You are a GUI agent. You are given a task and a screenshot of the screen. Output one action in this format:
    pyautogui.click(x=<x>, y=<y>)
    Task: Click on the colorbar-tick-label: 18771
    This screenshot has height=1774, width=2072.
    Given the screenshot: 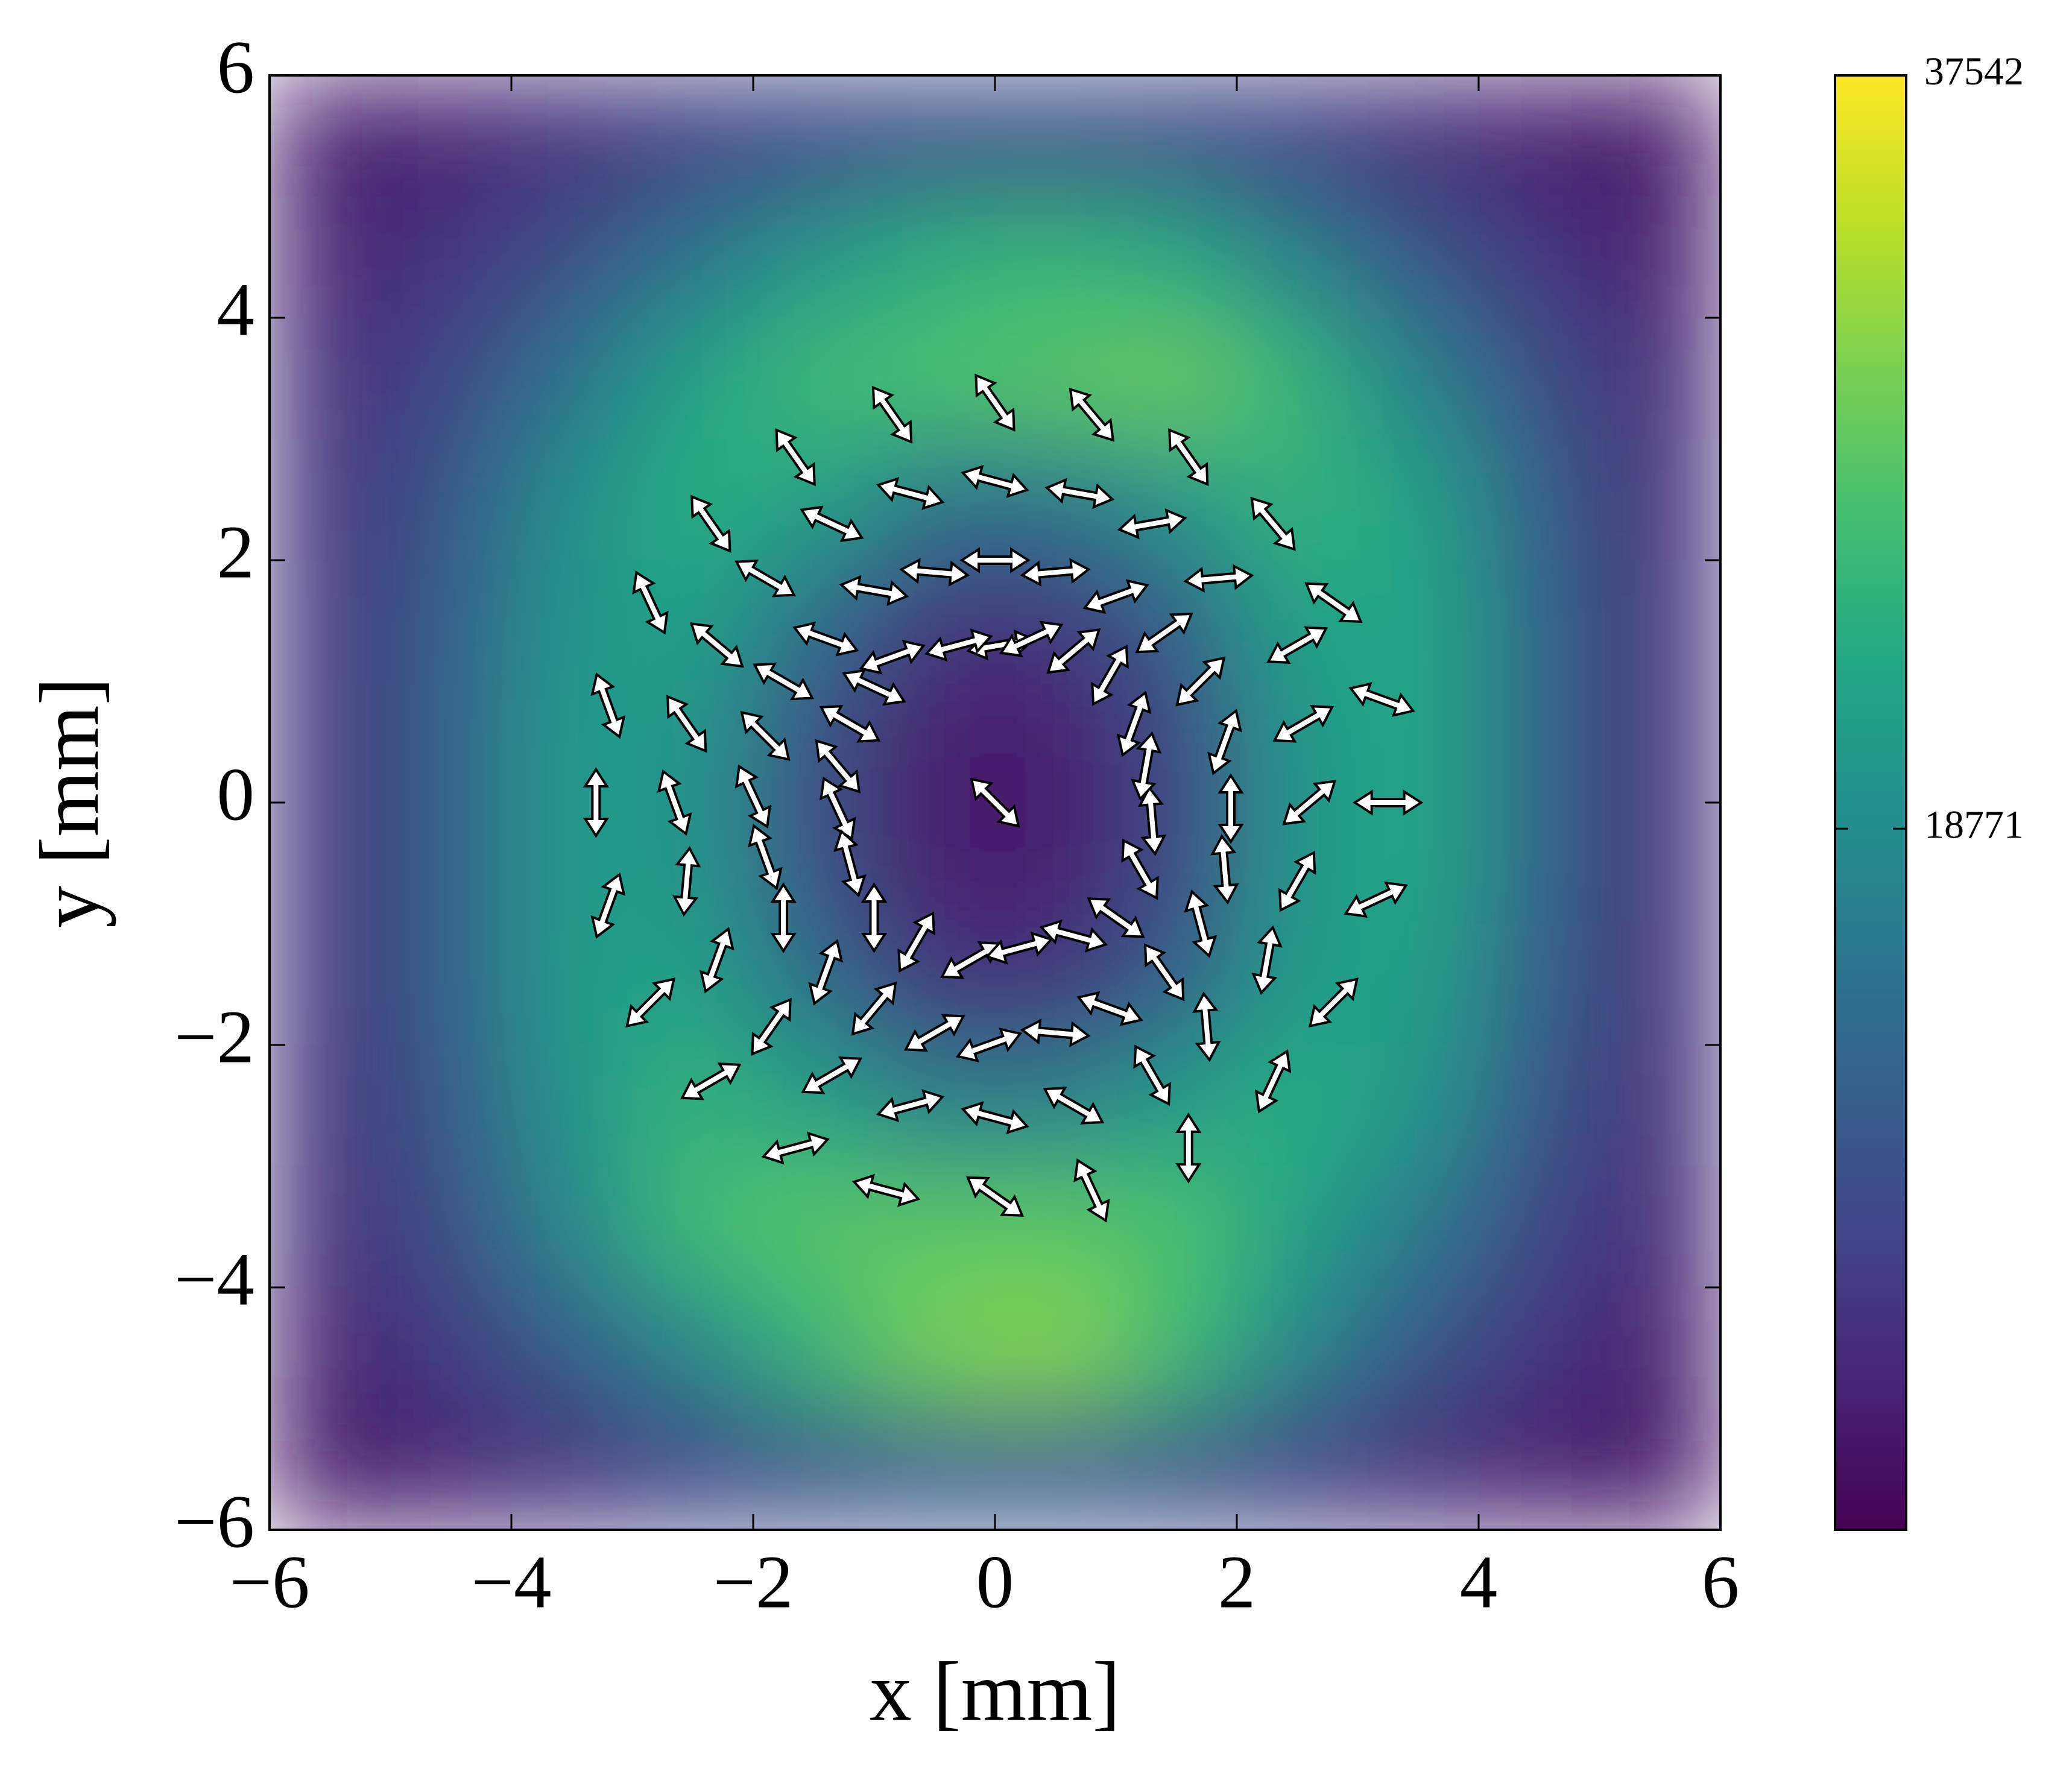 What is the action you would take?
    pyautogui.click(x=1974, y=825)
    